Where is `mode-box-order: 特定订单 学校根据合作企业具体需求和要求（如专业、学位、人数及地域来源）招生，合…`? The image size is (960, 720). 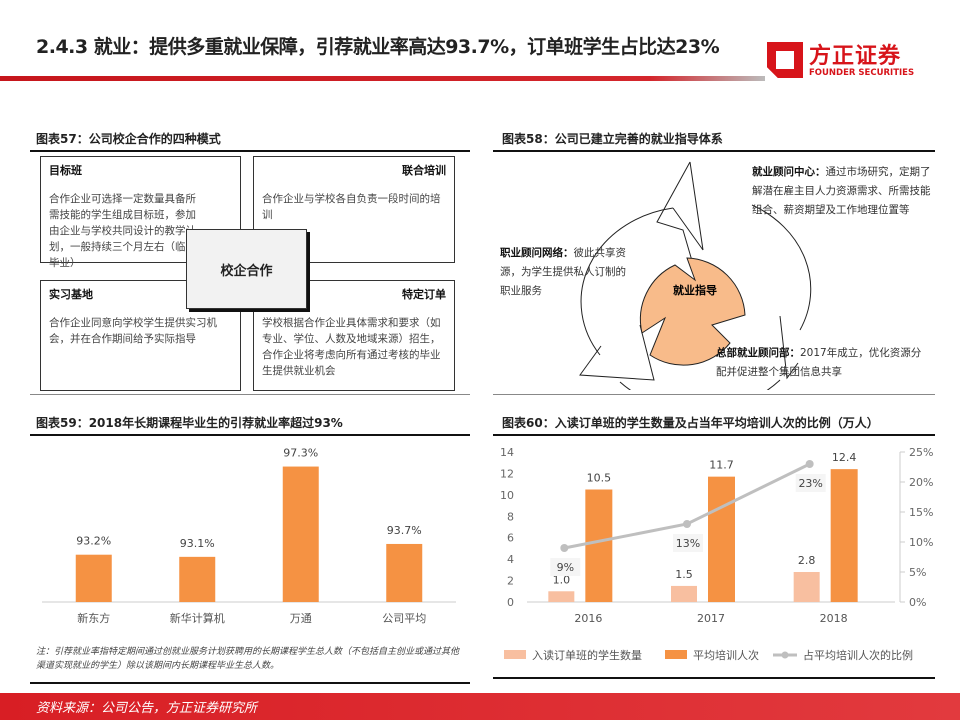
mode-box-order: 特定订单 学校根据合作企业具体需求和要求（如专业、学位、人数及地域来源）招生，合… is located at coordinates (354, 335).